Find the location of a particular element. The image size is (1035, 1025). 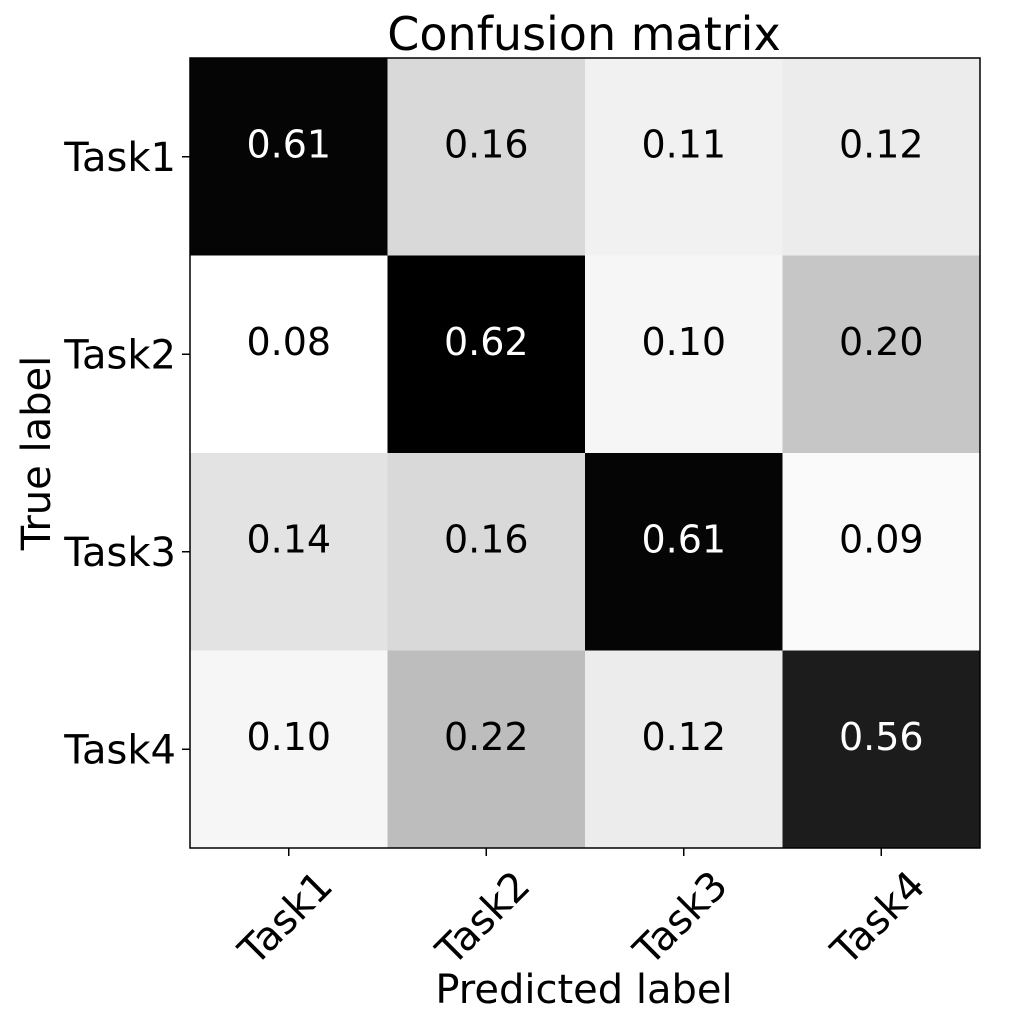

heatmap-cell-Task2-Task1 is located at coordinates (289, 354).